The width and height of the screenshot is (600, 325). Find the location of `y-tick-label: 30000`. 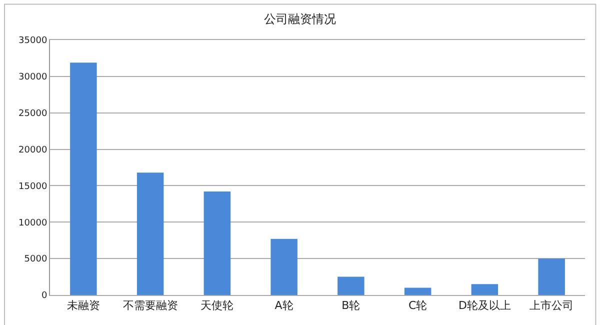

y-tick-label: 30000 is located at coordinates (33, 77).